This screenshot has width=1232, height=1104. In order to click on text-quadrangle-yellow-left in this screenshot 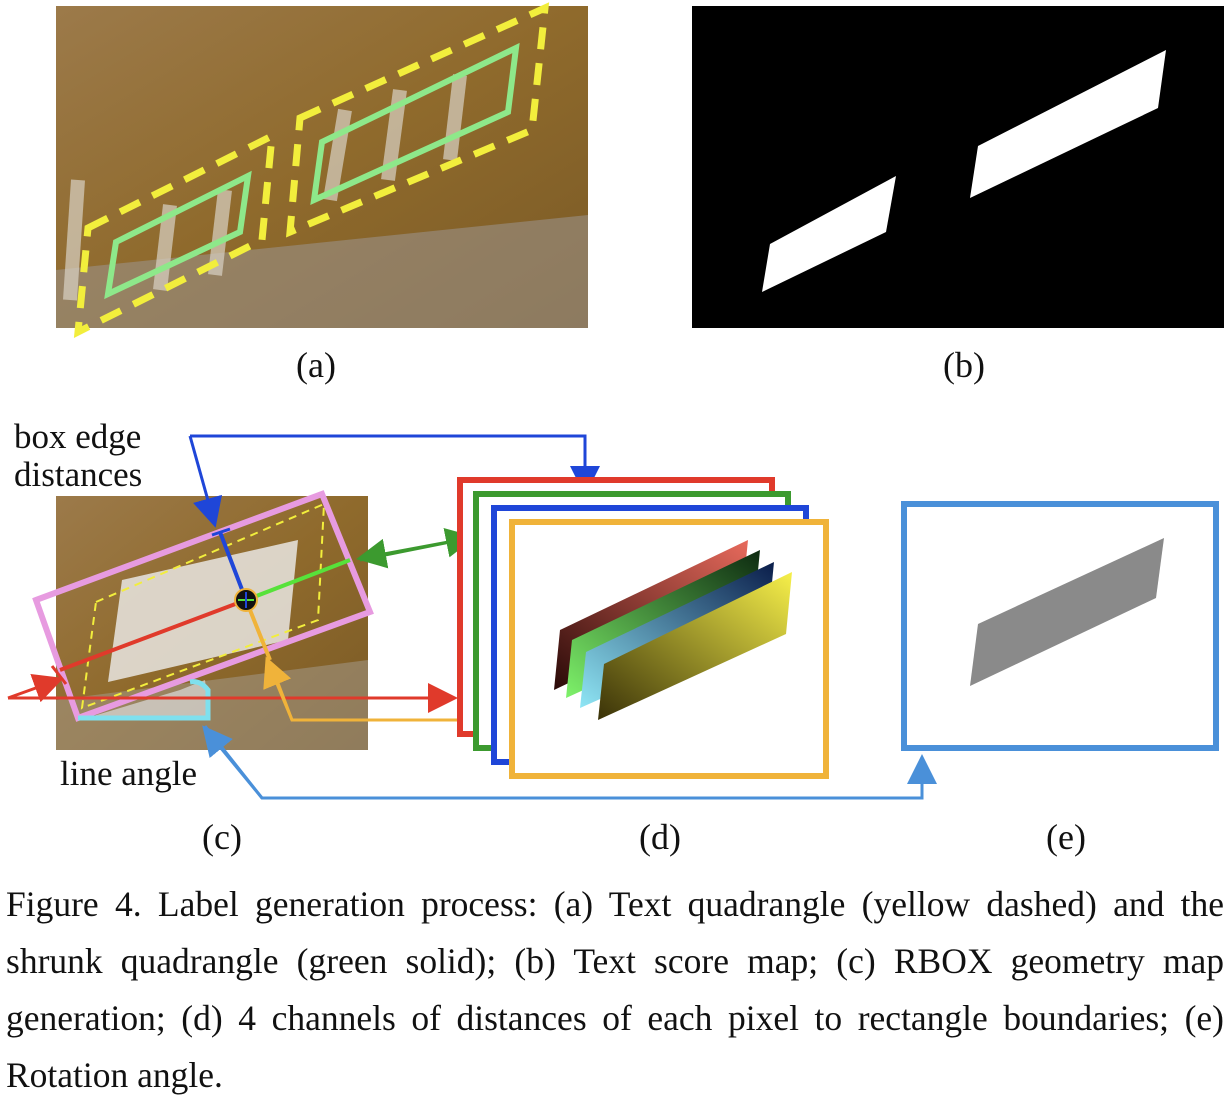, I will do `click(175, 234)`.